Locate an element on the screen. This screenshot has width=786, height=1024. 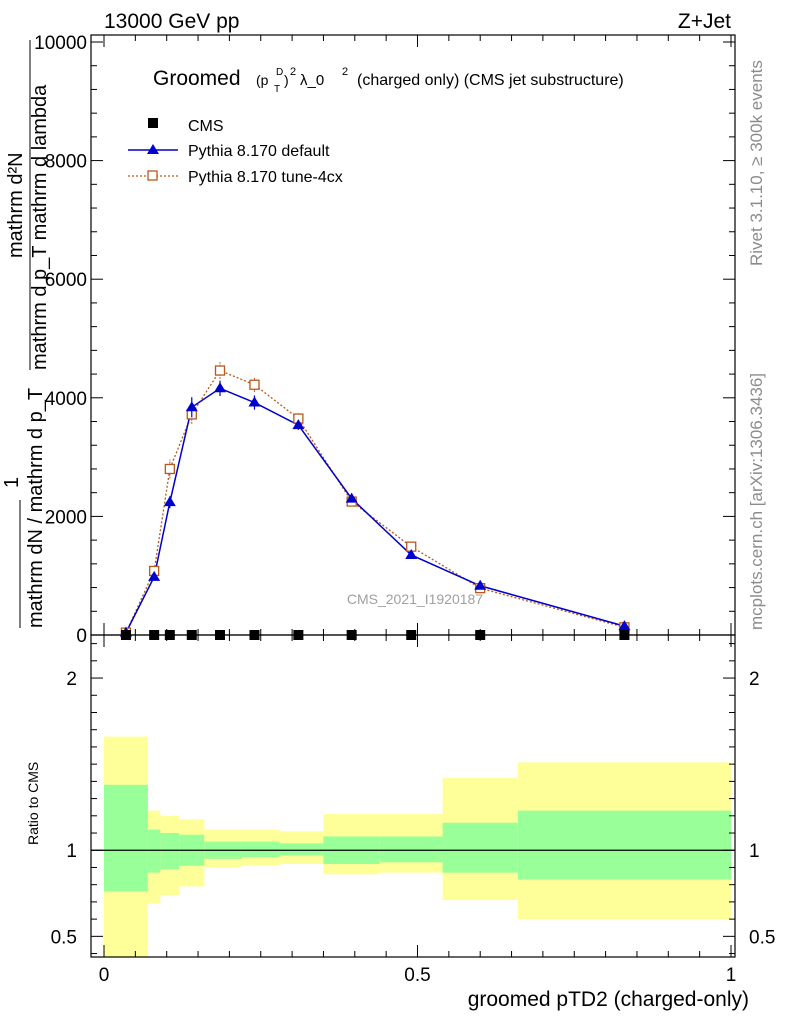
legend-default-label: Pythia 8.170 default is located at coordinates (259, 151).